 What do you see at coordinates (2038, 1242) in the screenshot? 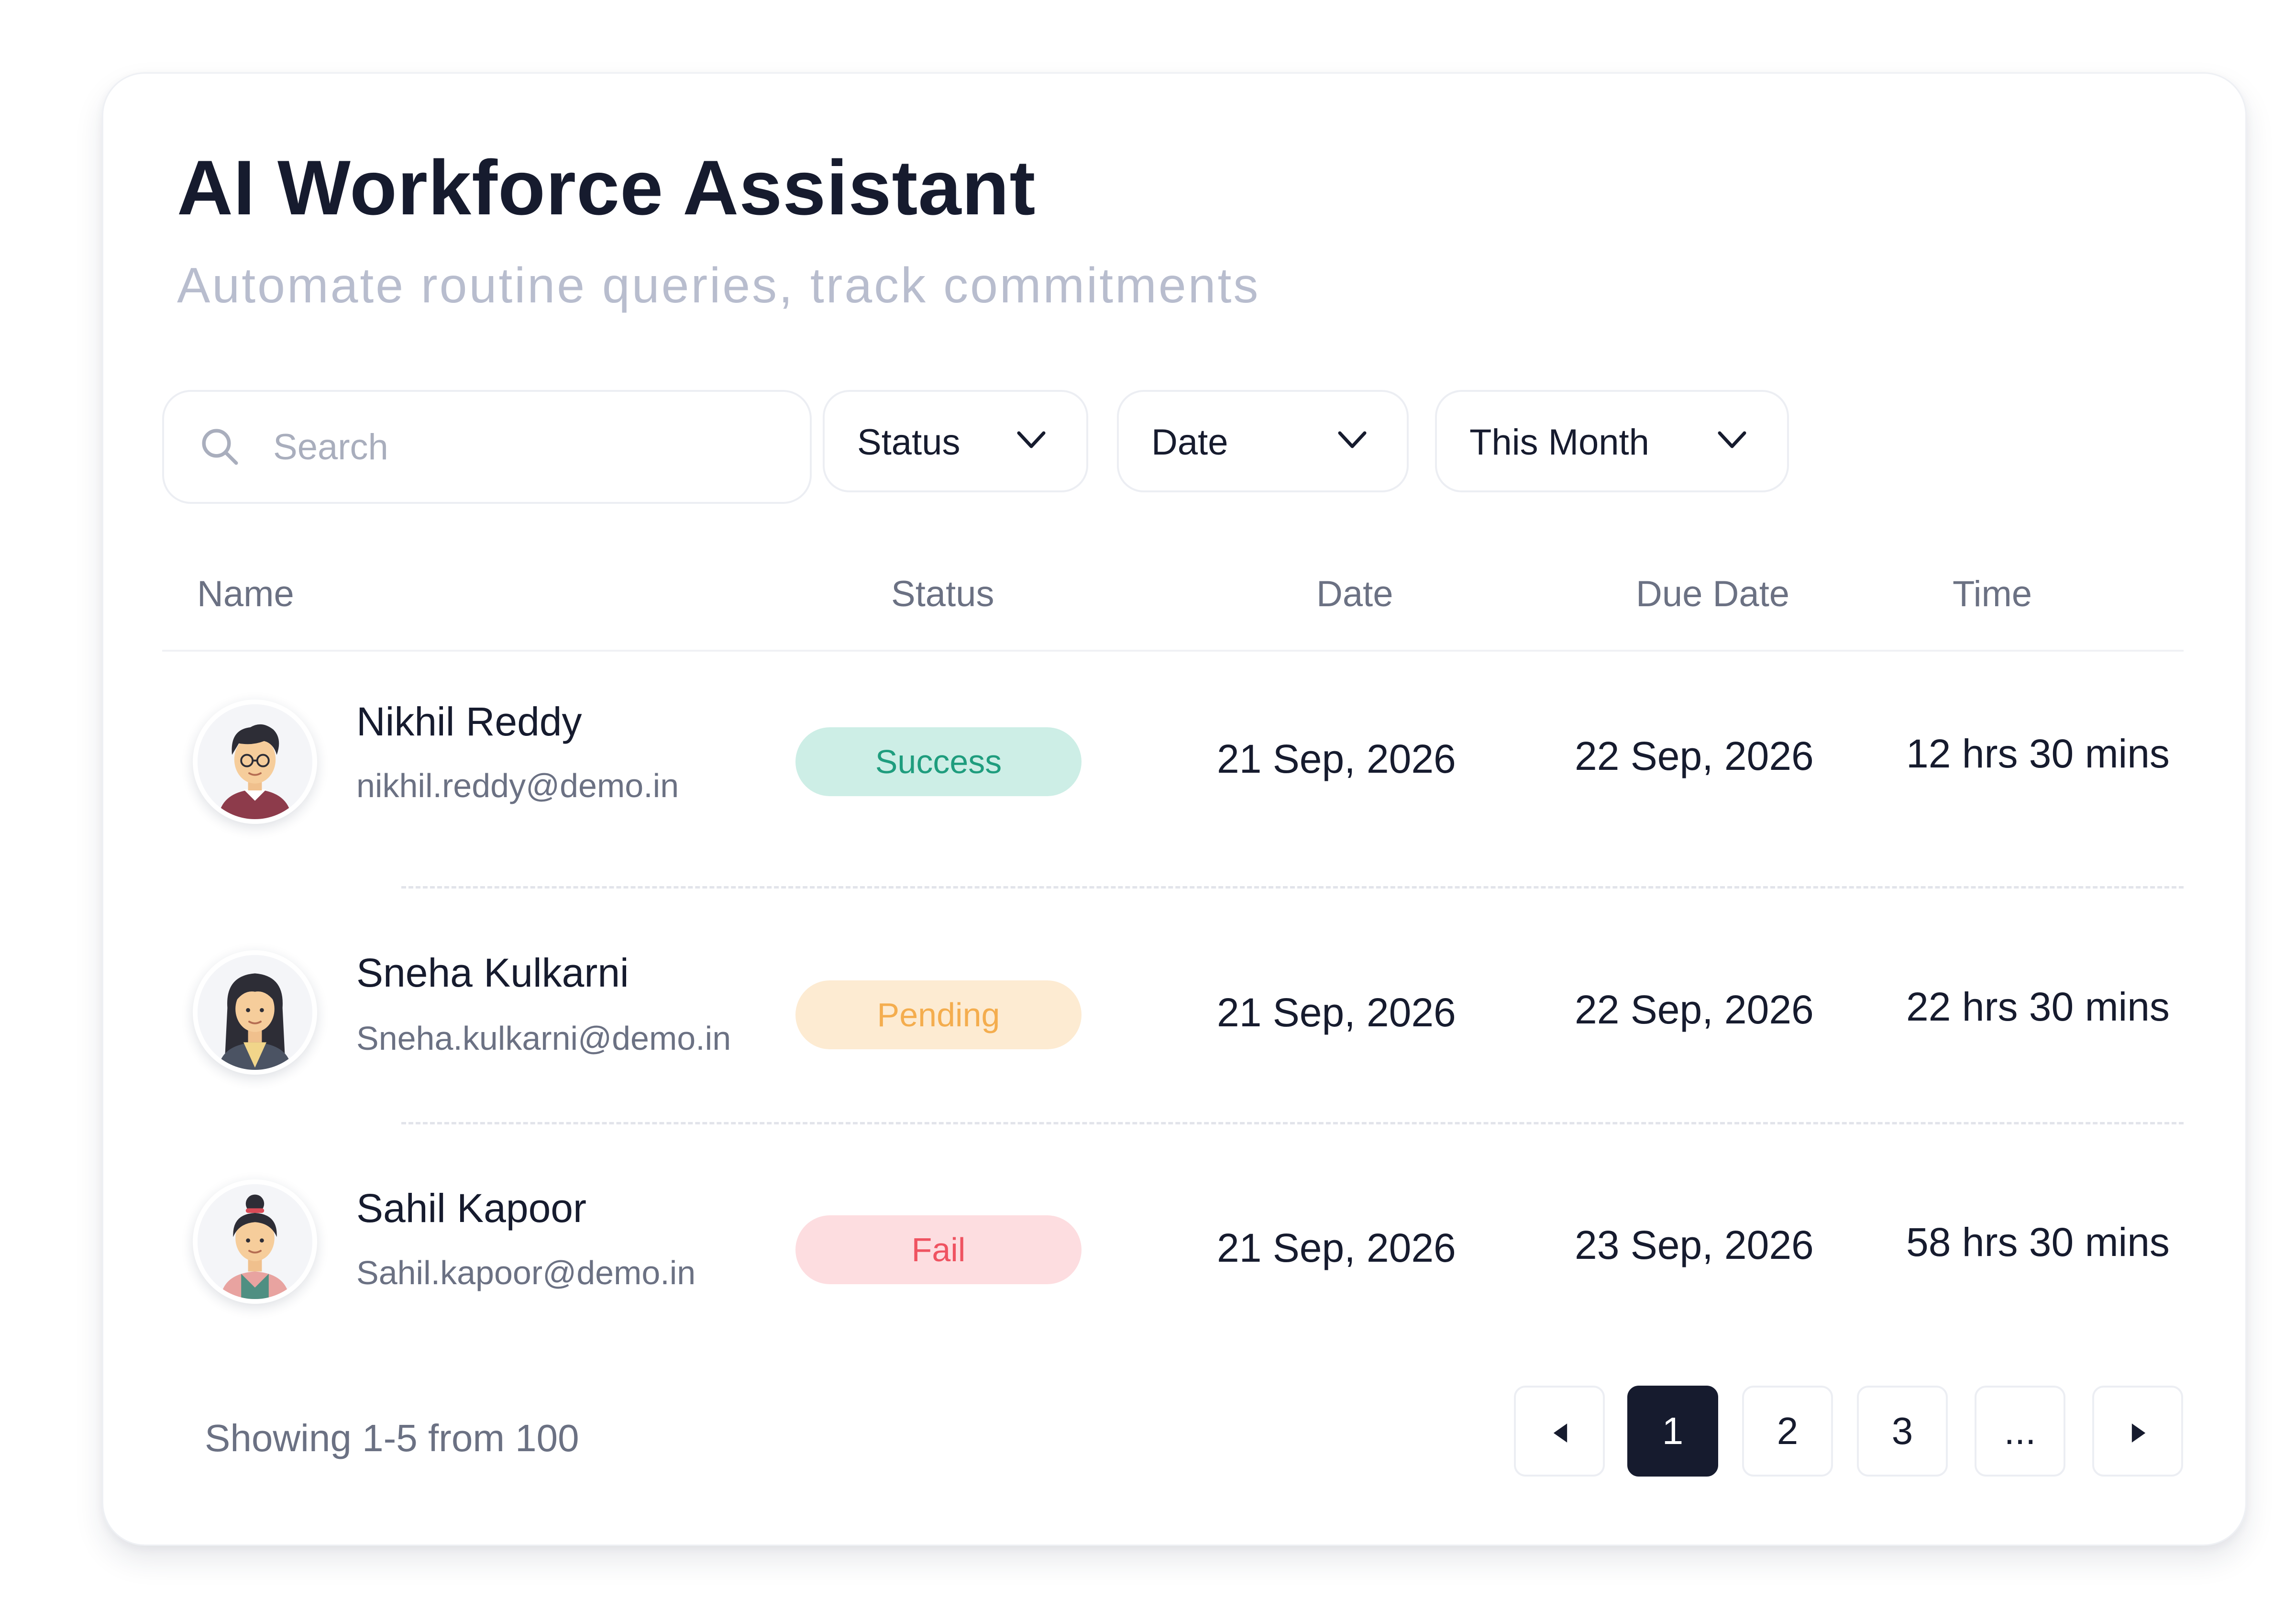
I see `row-time: 58 hrs 30 mins` at bounding box center [2038, 1242].